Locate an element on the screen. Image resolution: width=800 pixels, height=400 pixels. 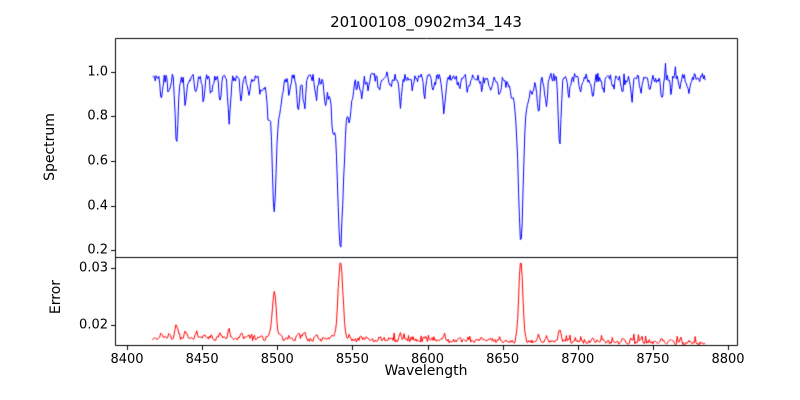
y-axis-label-error: Error is located at coordinates (56, 297).